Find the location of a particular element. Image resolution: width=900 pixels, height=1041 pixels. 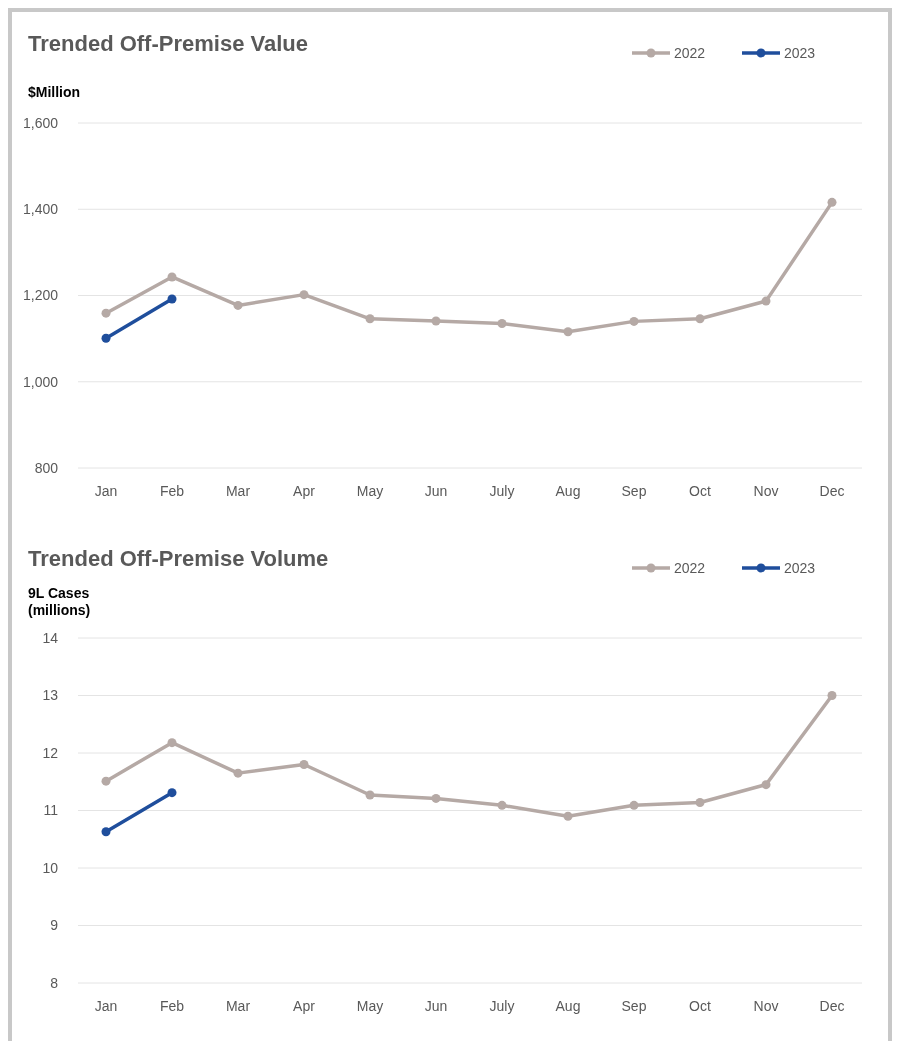

y-tick-label: 13 is located at coordinates (50, 695).